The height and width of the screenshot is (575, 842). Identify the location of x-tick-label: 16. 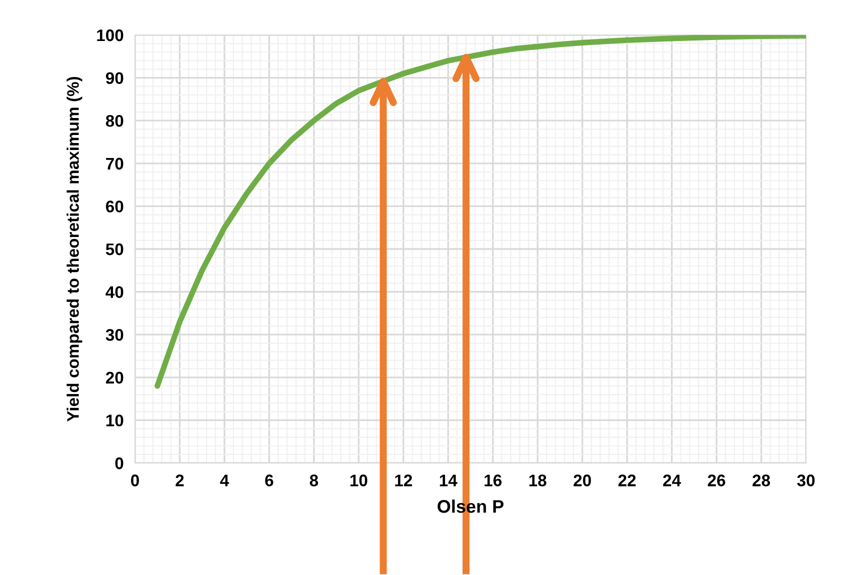
(493, 480).